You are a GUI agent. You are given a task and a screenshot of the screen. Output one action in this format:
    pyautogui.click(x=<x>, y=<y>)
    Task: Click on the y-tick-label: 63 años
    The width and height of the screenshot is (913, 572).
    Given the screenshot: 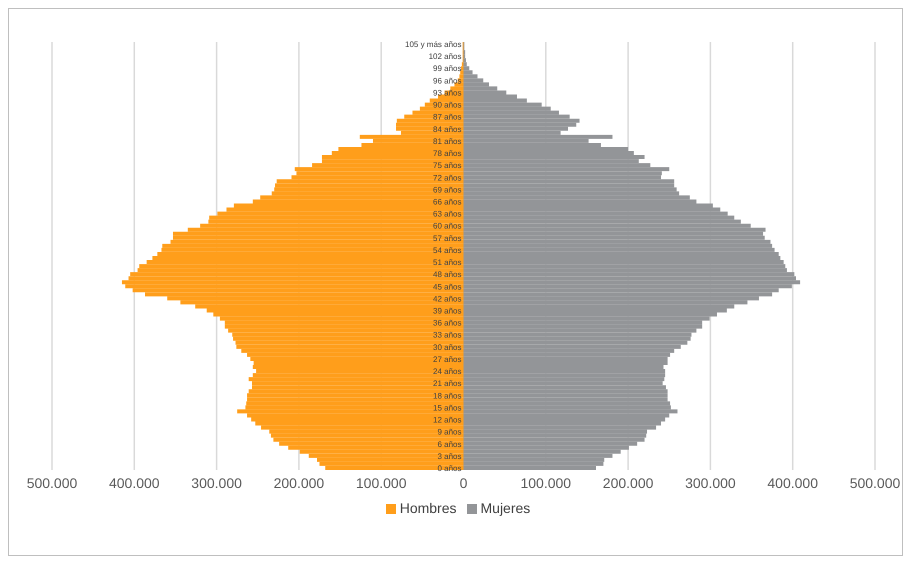 What is the action you would take?
    pyautogui.click(x=447, y=214)
    